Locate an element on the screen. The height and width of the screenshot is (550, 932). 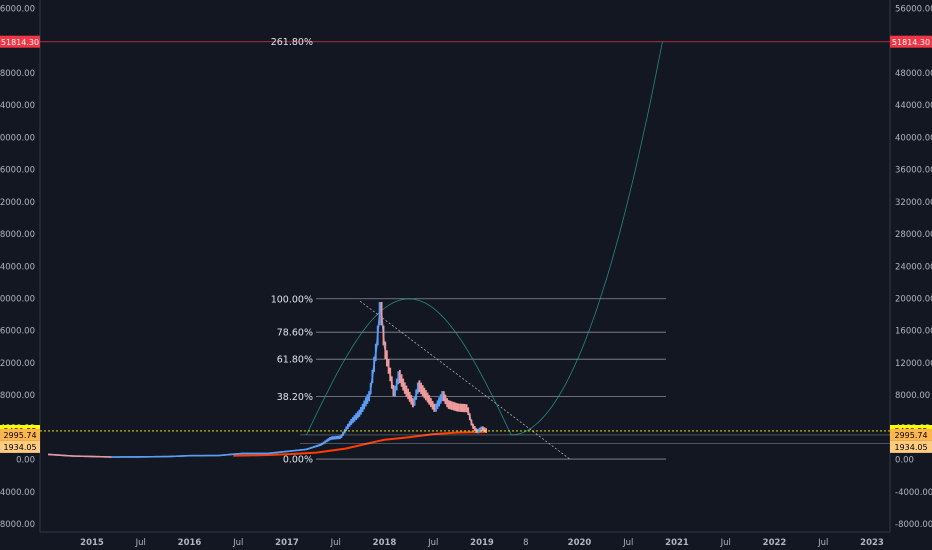
price-lines is located at coordinates (465, 437).